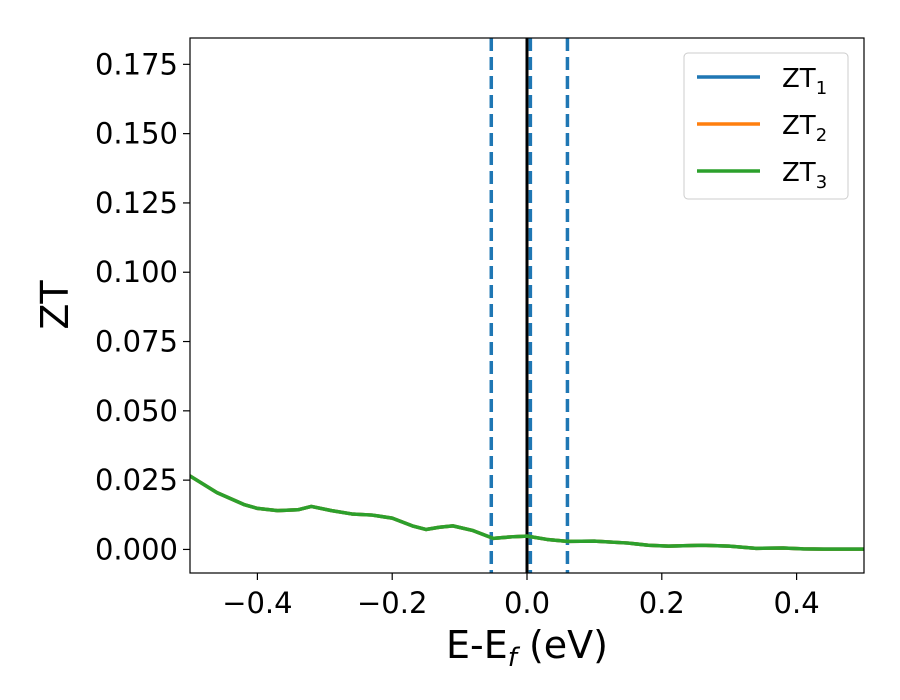 The width and height of the screenshot is (900, 700). Describe the element at coordinates (136, 134) in the screenshot. I see `y-tick-label: 0.150` at that location.